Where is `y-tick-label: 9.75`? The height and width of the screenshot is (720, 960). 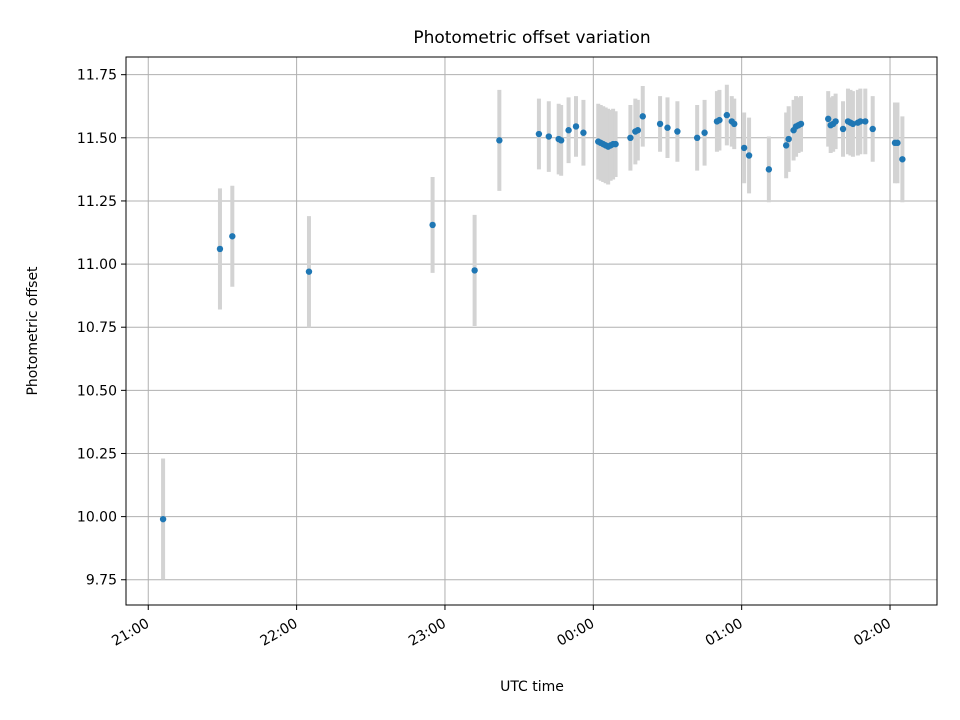 y-tick-label: 9.75 is located at coordinates (101, 581).